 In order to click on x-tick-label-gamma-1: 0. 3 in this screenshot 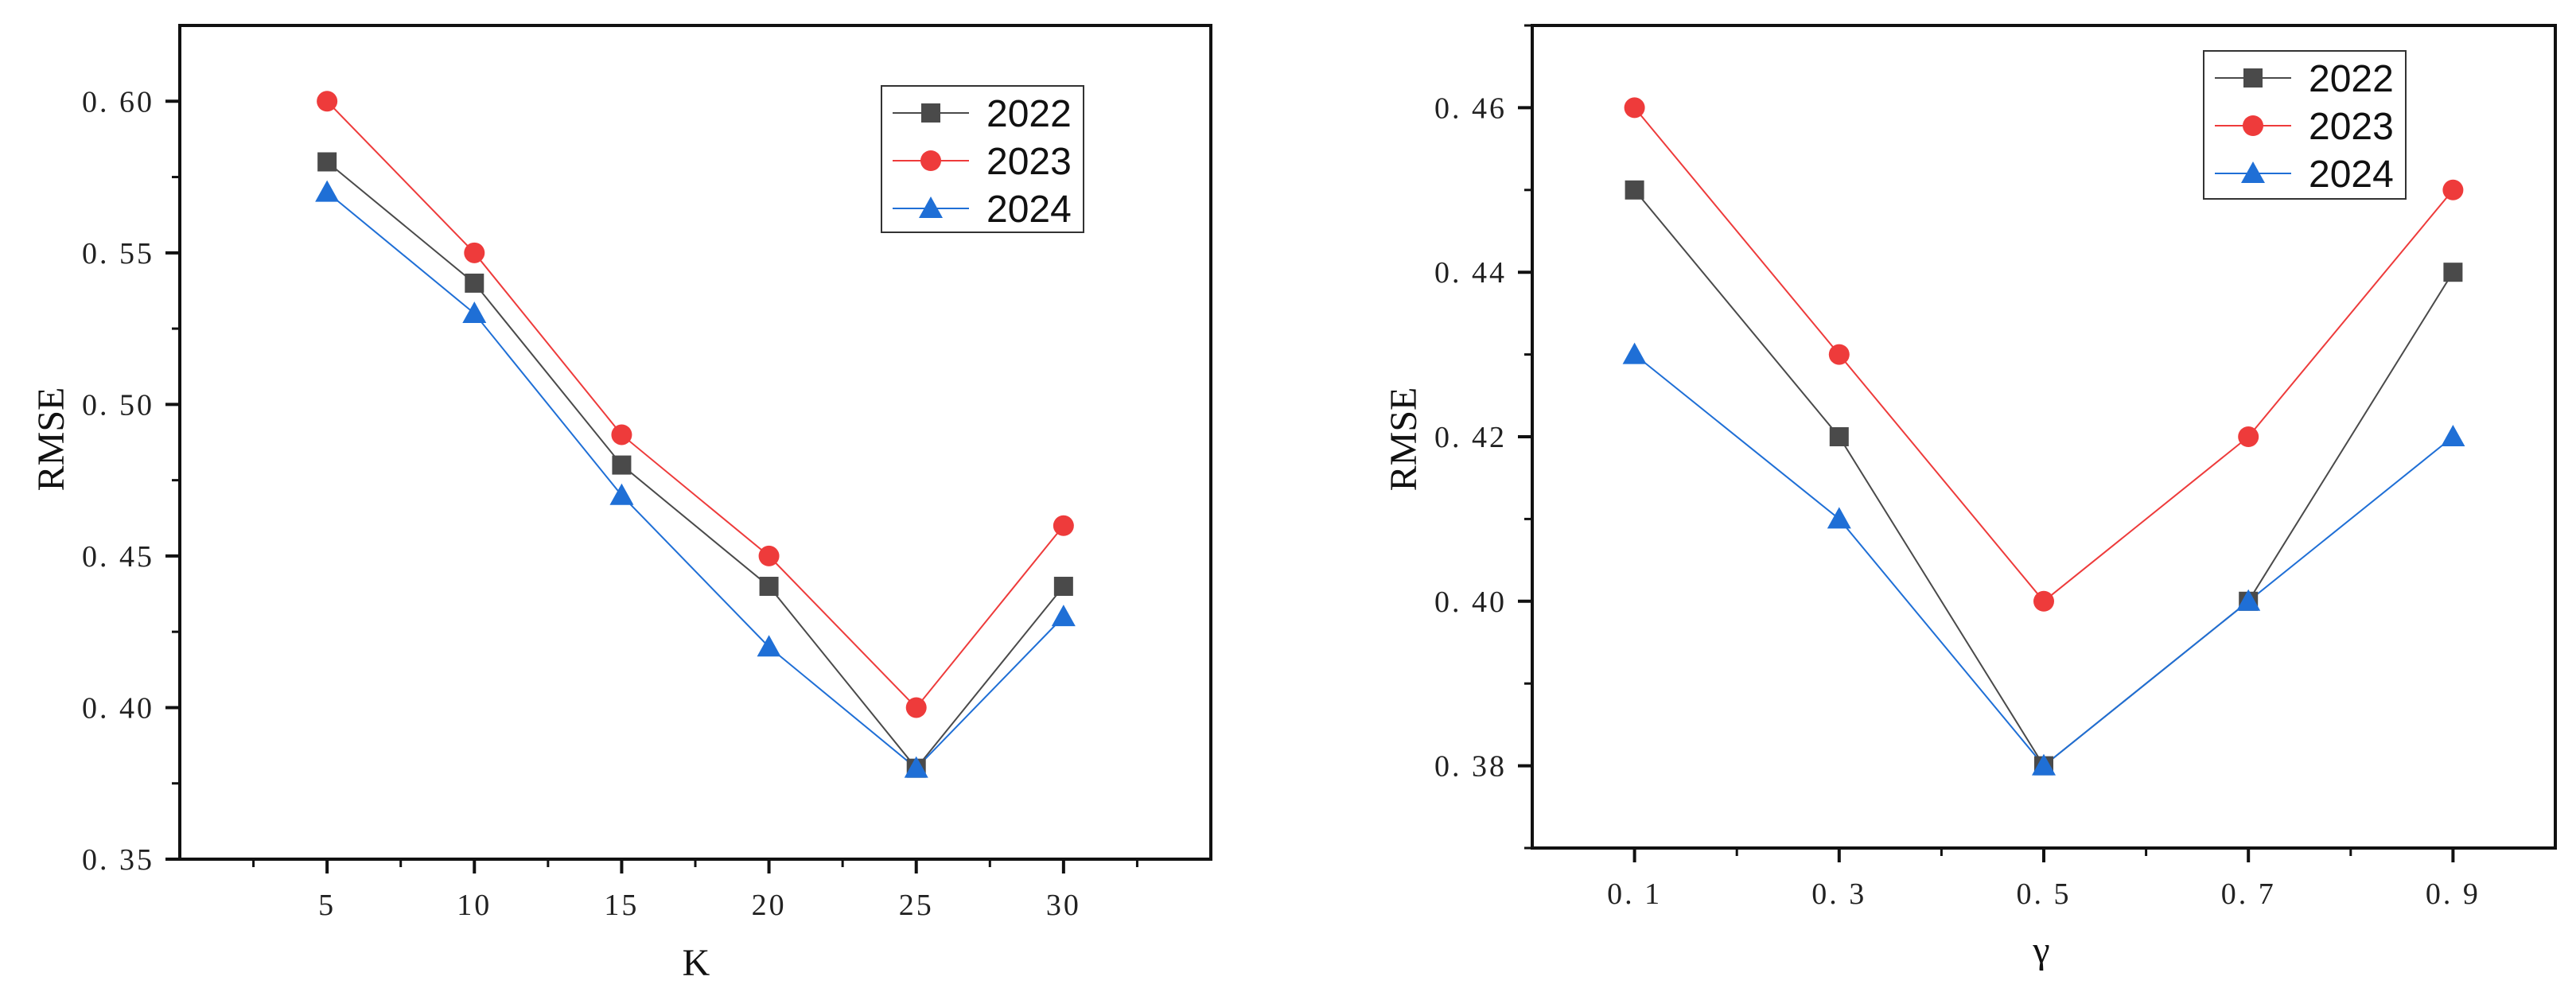, I will do `click(1839, 894)`.